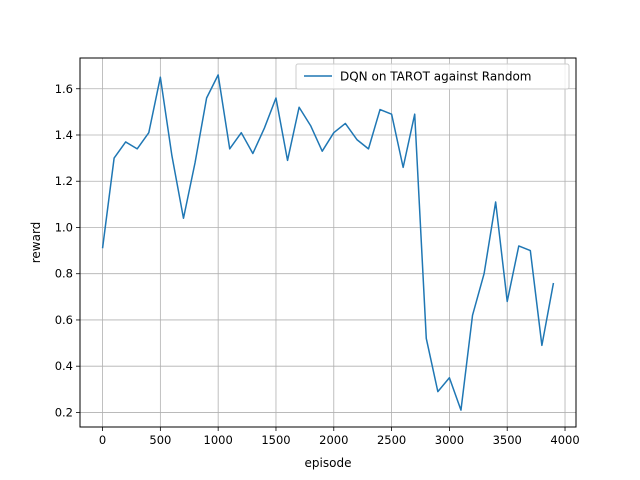 The height and width of the screenshot is (480, 640). What do you see at coordinates (64, 135) in the screenshot?
I see `y-tick-label: 1.4` at bounding box center [64, 135].